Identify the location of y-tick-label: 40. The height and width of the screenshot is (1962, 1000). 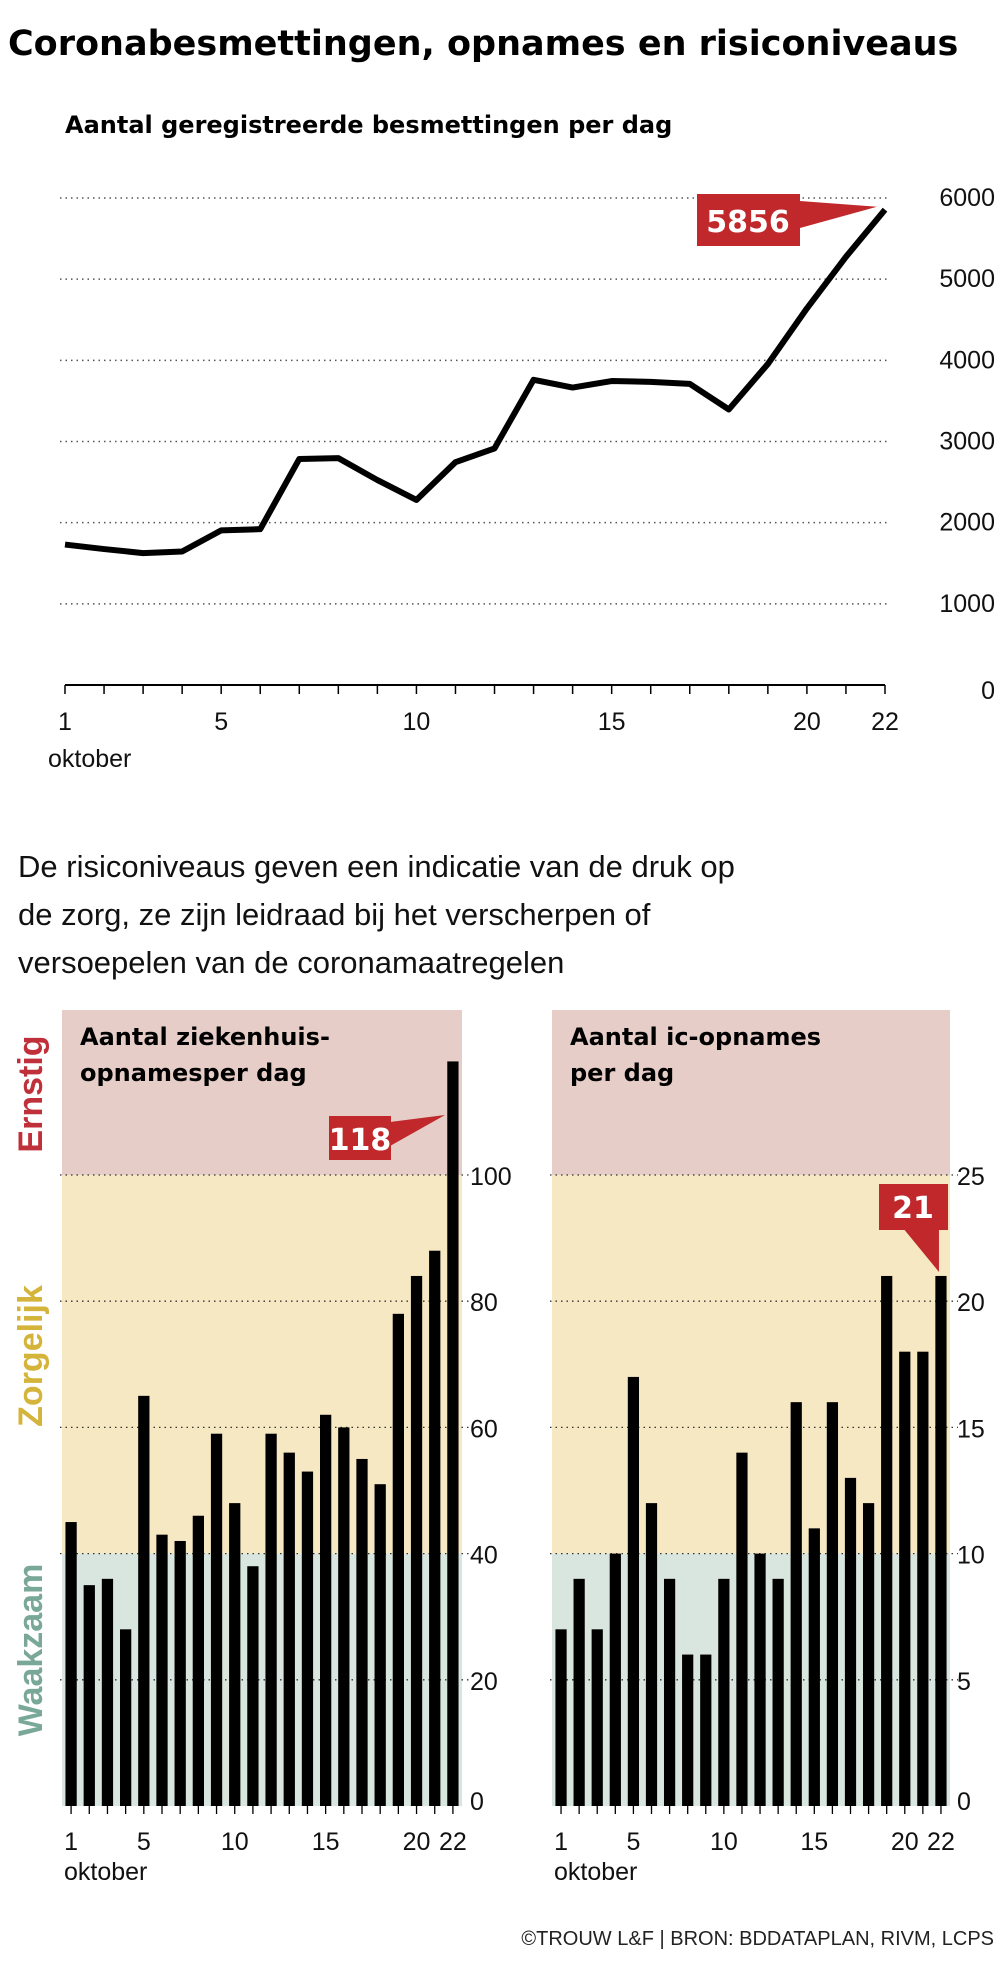
(484, 1556).